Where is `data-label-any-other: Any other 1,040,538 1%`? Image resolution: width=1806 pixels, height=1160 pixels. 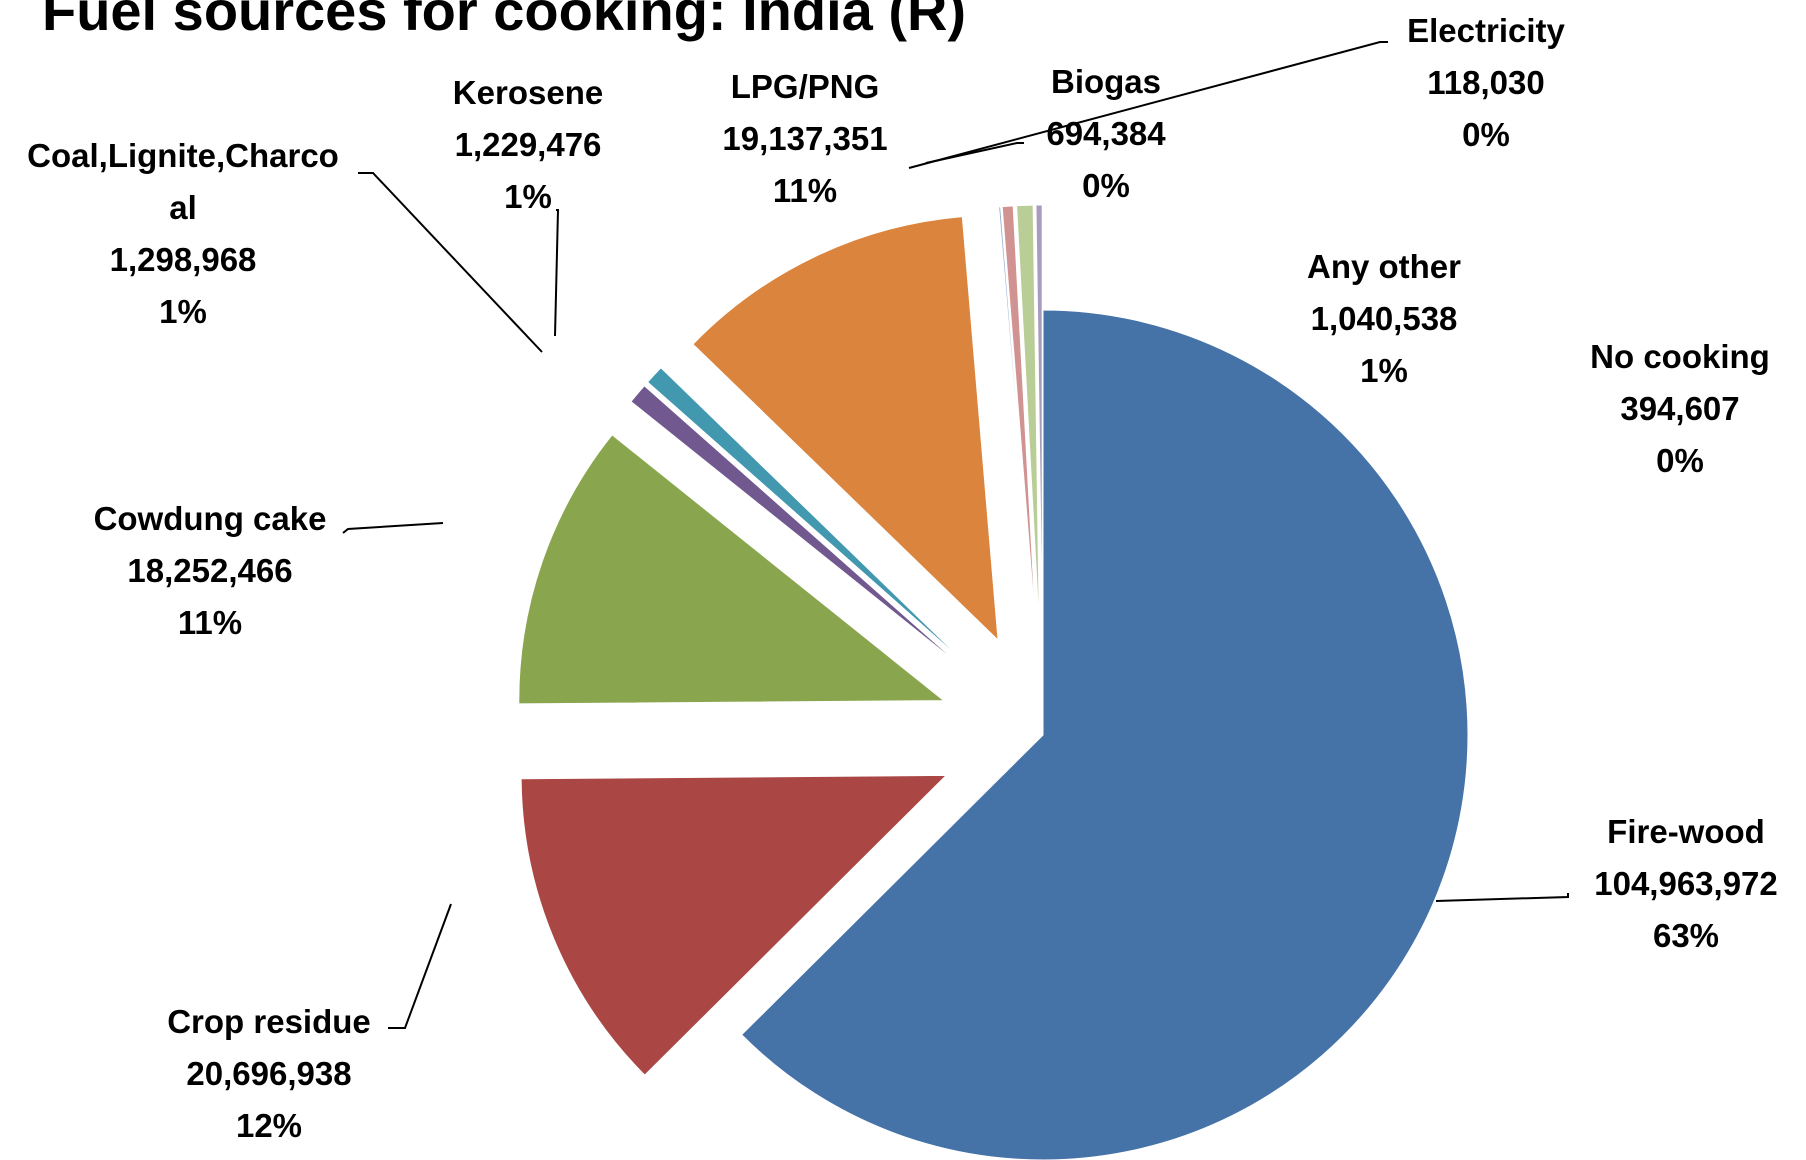
data-label-any-other: Any other 1,040,538 1% is located at coordinates (1384, 318).